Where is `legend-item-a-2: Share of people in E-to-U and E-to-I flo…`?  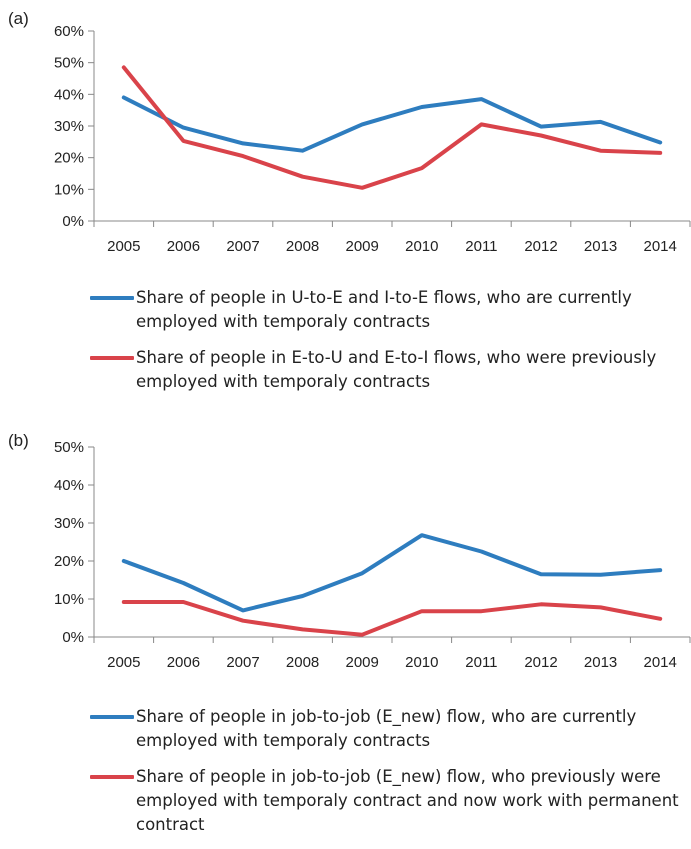
legend-item-a-2: Share of people in E-to-U and E-to-I flo… is located at coordinates (390, 370).